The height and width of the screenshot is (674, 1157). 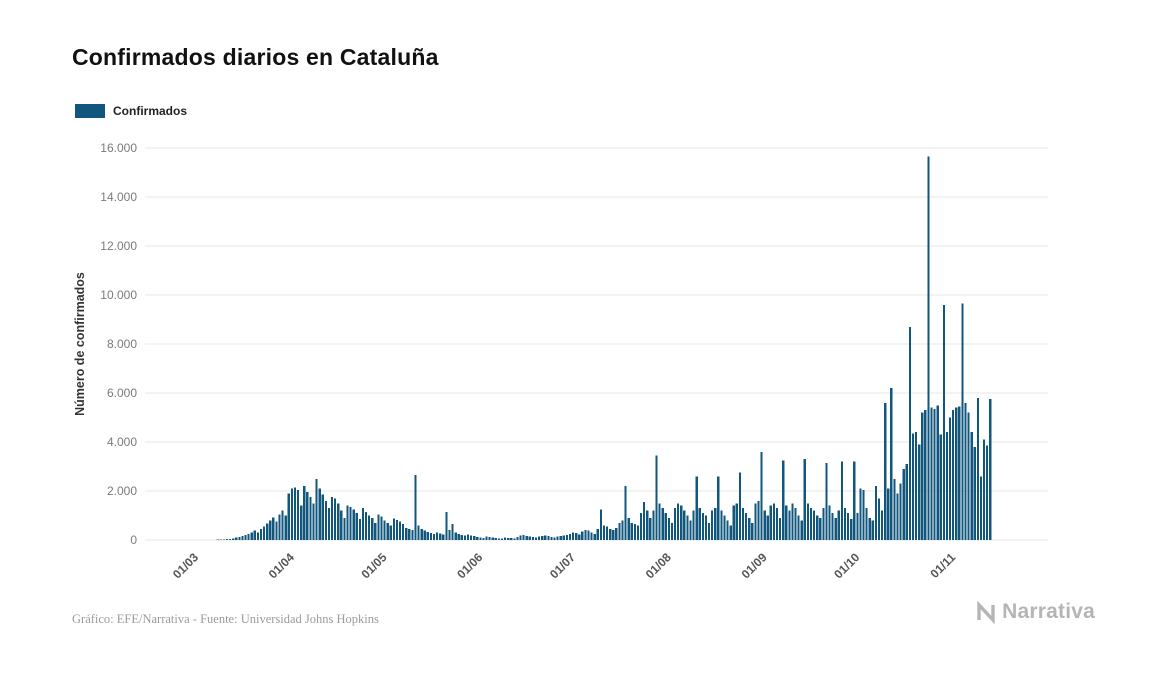 I want to click on y-tick-label: 0, so click(x=133, y=540).